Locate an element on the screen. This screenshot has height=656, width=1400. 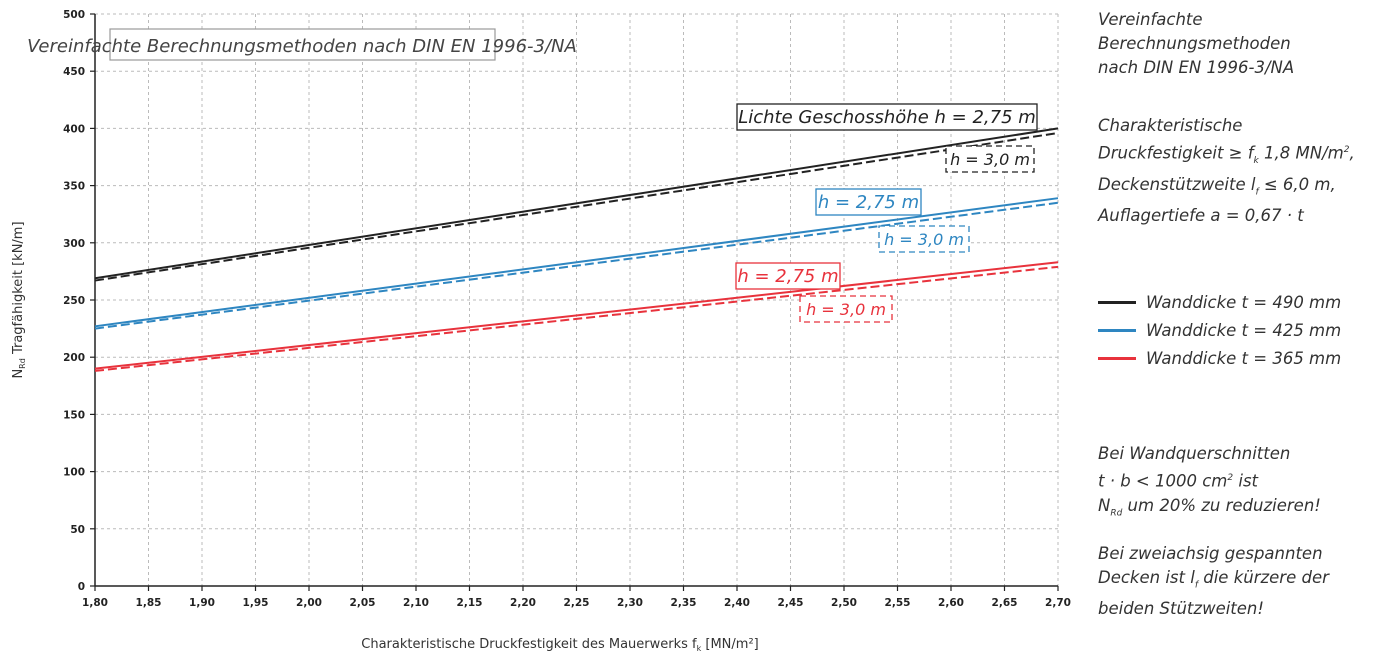
series-label-2: h = 2,75 m is located at coordinates (868, 202).